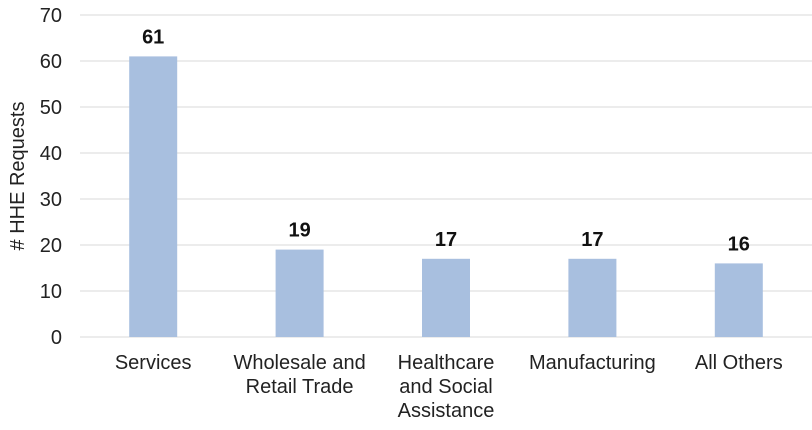  Describe the element at coordinates (51, 108) in the screenshot. I see `y-tick-label: 50` at that location.